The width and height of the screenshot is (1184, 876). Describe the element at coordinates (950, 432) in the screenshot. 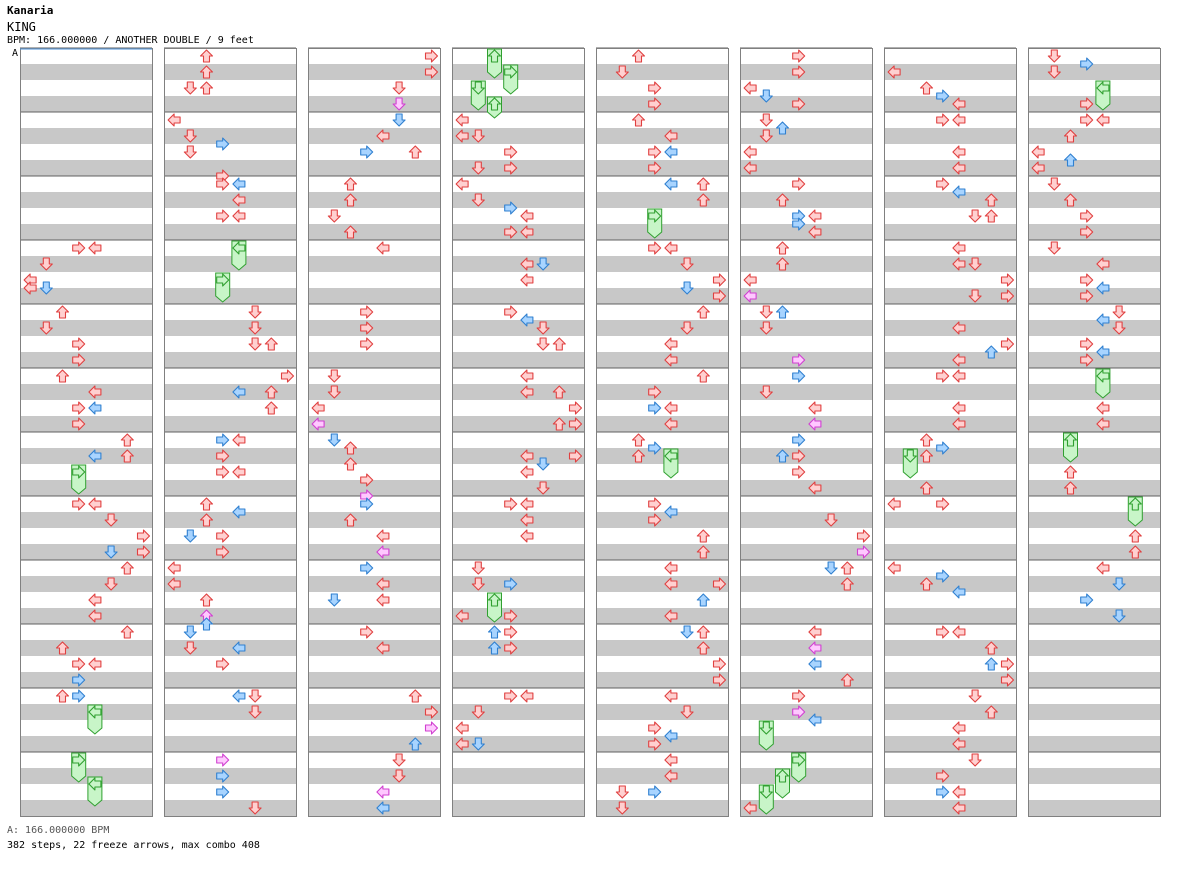

I see `chart-column` at that location.